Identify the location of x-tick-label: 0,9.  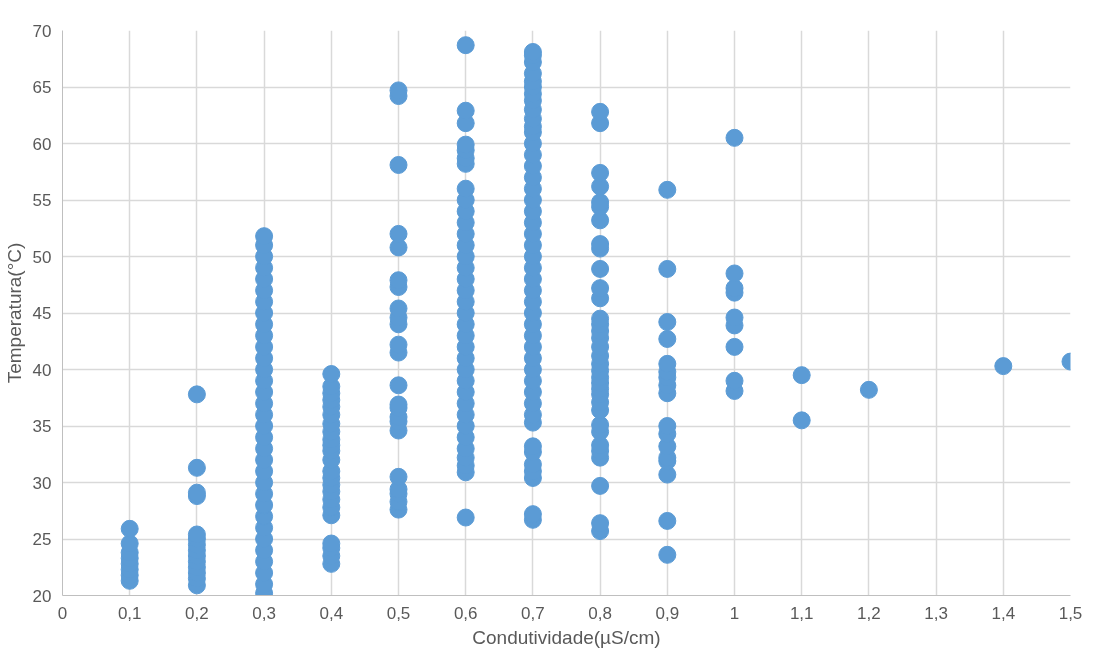
(667, 613).